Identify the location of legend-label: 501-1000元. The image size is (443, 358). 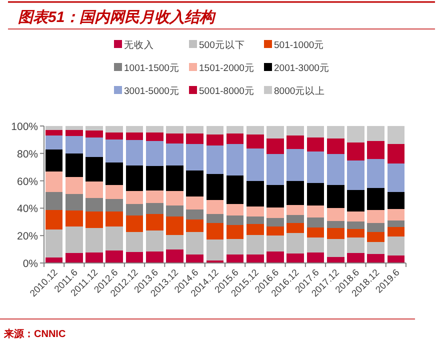
(299, 45).